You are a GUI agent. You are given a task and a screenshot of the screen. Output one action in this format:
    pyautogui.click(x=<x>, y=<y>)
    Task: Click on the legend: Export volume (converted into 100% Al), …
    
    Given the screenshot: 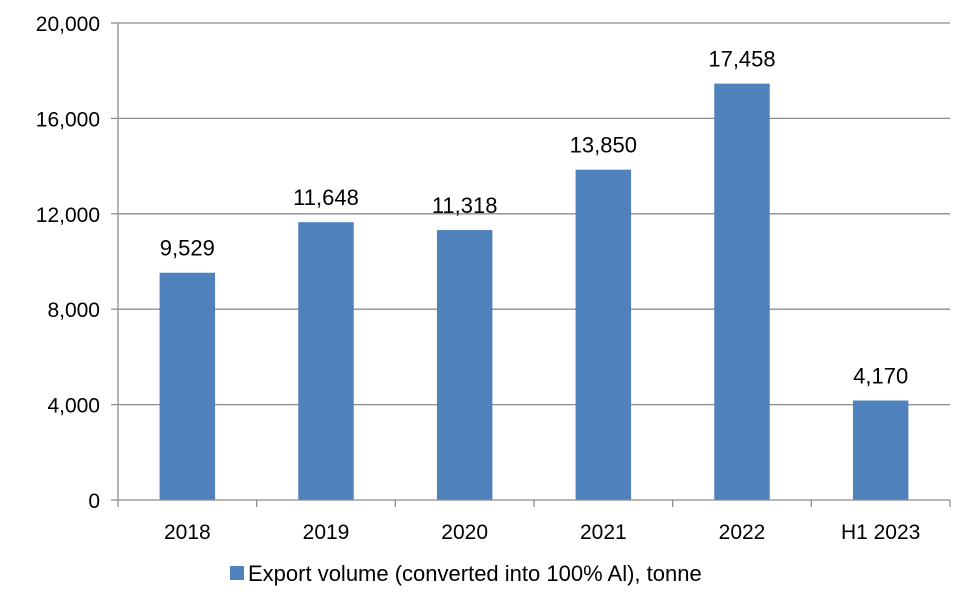 What is the action you would take?
    pyautogui.click(x=466, y=573)
    